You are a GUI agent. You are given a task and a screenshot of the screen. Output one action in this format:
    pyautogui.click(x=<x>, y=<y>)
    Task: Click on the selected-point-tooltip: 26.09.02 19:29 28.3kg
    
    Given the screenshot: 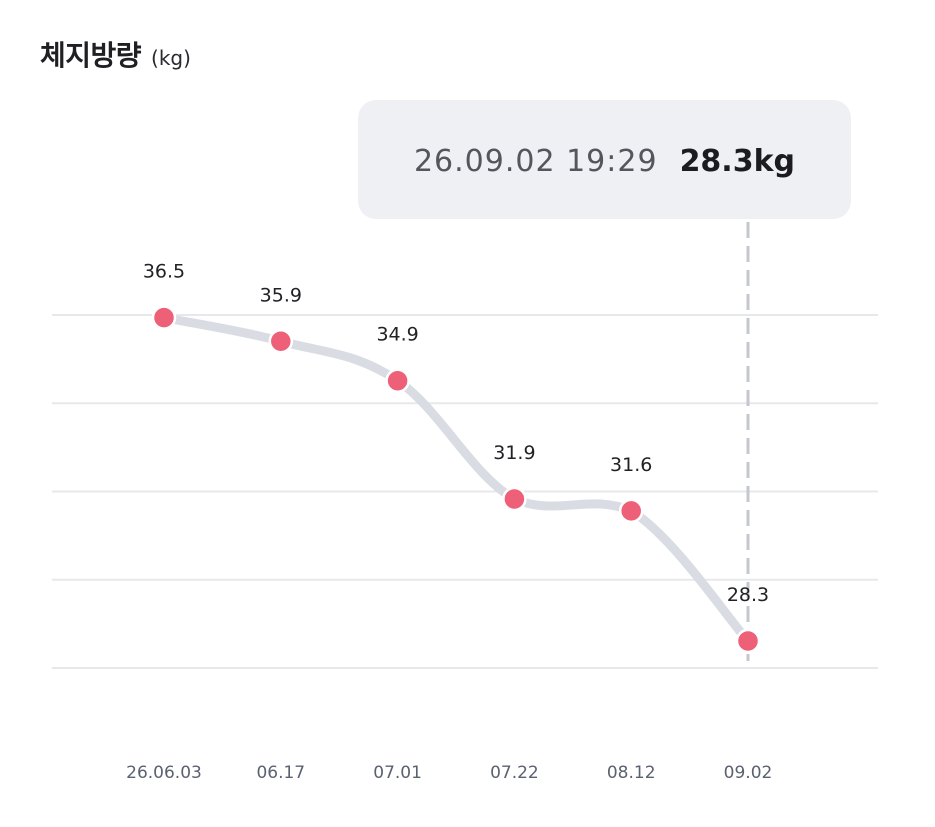 What is the action you would take?
    pyautogui.click(x=604, y=159)
    